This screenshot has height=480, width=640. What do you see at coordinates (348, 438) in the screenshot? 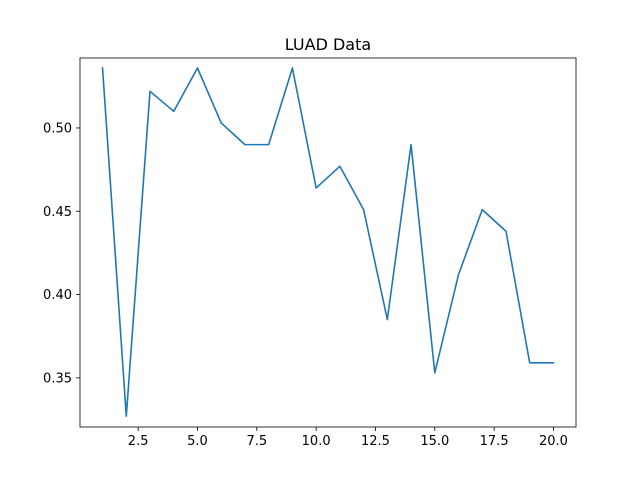
I see `x-axis: 2.5 5.0 7.5 10.0 12.5 15.0 17.5 20.0` at bounding box center [348, 438].